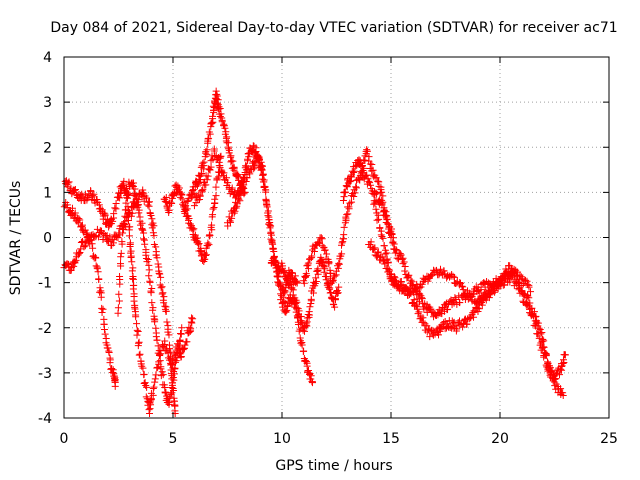 Image resolution: width=640 pixels, height=480 pixels. What do you see at coordinates (47, 58) in the screenshot?
I see `y-tick-label: 4` at bounding box center [47, 58].